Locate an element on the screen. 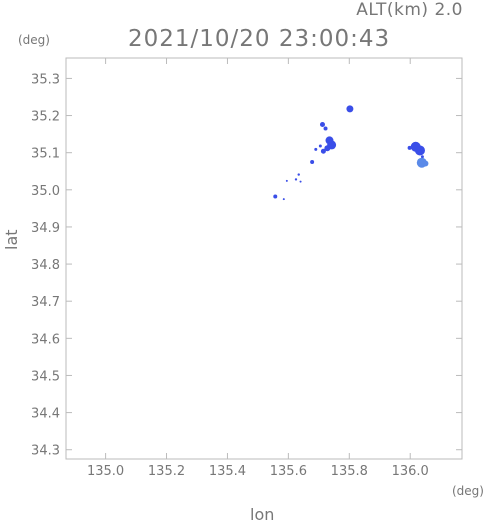 The height and width of the screenshot is (524, 491). y-tick-label: 35.2 is located at coordinates (45, 117).